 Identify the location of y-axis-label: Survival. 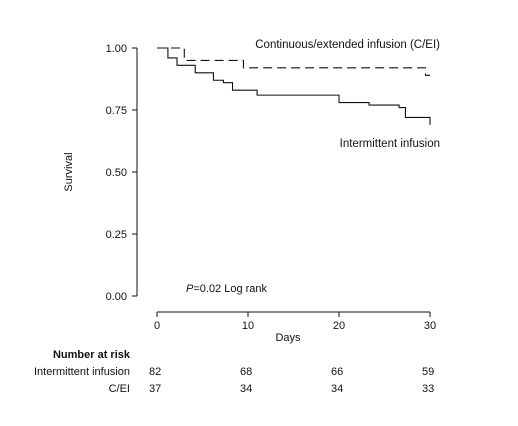
(69, 171).